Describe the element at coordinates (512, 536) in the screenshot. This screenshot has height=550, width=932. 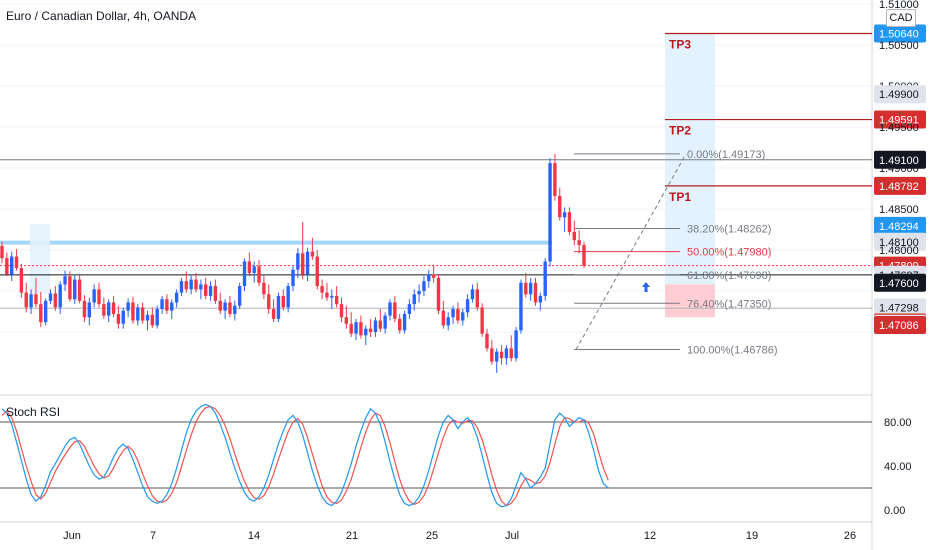
I see `time-axis-label: Jul` at that location.